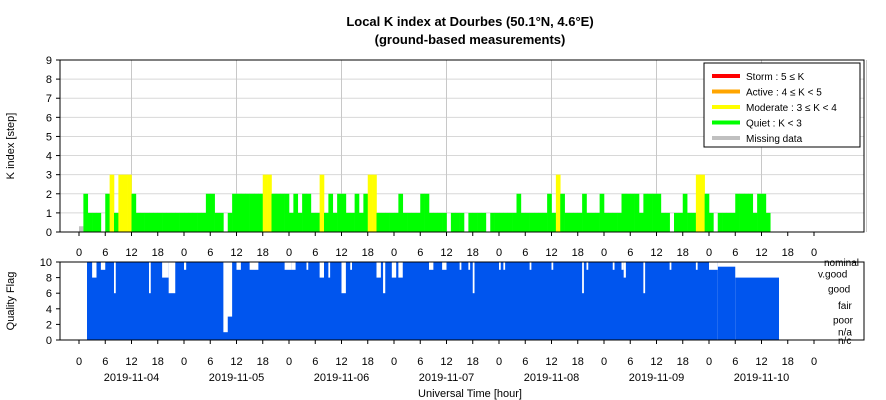 This screenshot has width=886, height=400. What do you see at coordinates (49, 80) in the screenshot?
I see `k-ytick-label: 8` at bounding box center [49, 80].